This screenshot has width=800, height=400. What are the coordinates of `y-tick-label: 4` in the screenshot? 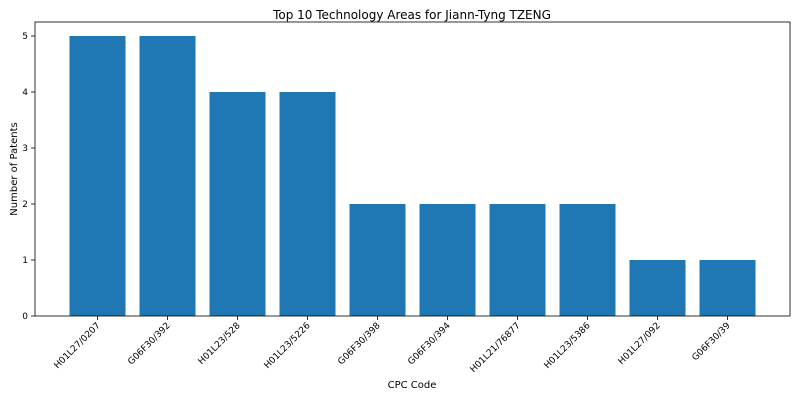 It's located at (25, 93).